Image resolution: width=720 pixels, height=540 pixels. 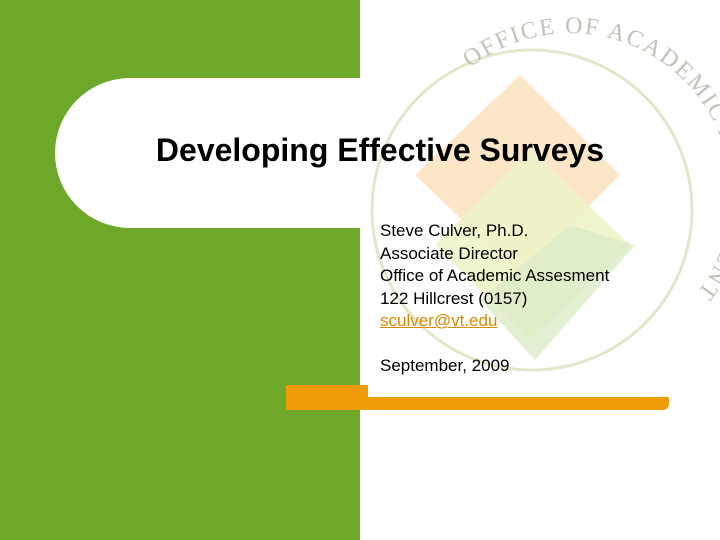 What do you see at coordinates (327, 397) in the screenshot?
I see `orange-accent-bar` at bounding box center [327, 397].